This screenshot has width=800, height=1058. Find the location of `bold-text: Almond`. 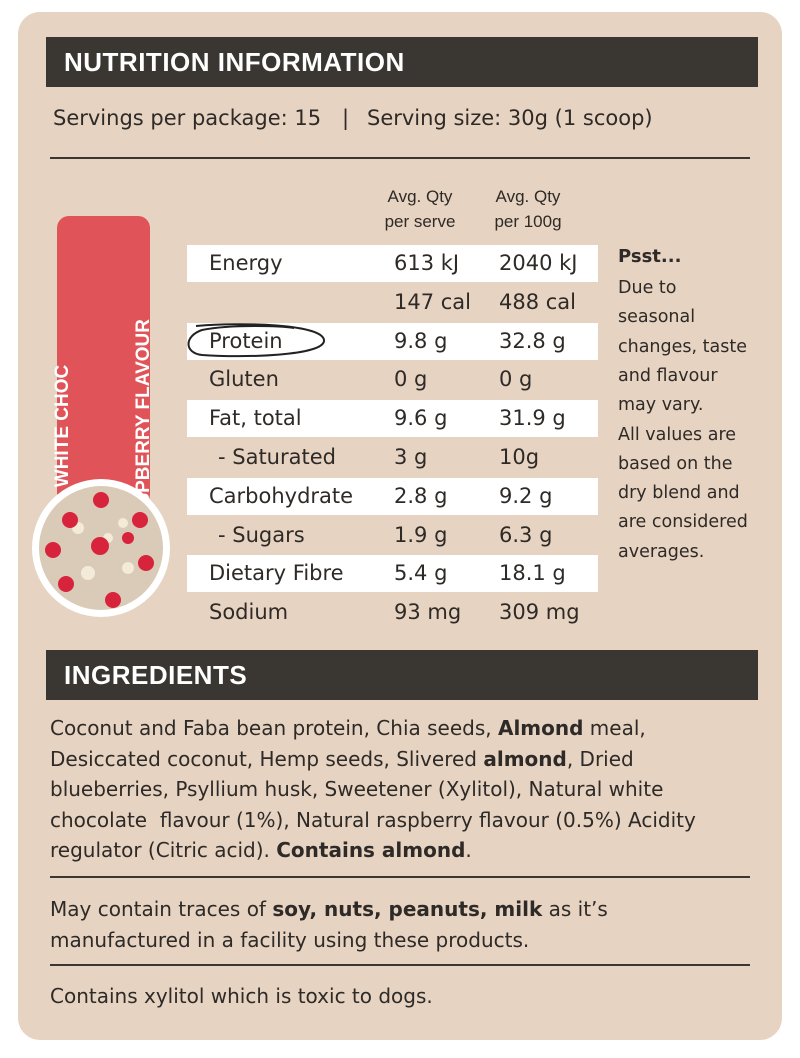

bold-text: Almond is located at coordinates (540, 728).